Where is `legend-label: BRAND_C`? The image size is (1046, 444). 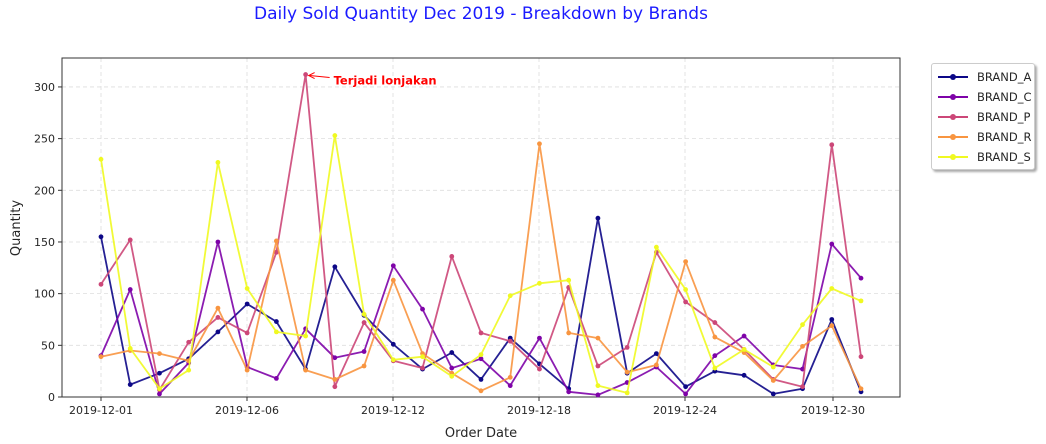 legend-label: BRAND_C is located at coordinates (1004, 97).